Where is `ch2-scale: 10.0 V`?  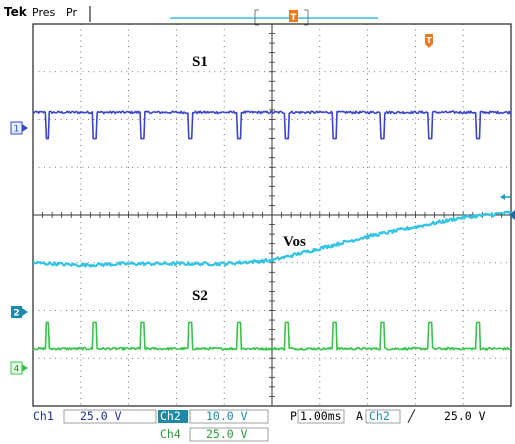
ch2-scale: 10.0 V is located at coordinates (227, 416).